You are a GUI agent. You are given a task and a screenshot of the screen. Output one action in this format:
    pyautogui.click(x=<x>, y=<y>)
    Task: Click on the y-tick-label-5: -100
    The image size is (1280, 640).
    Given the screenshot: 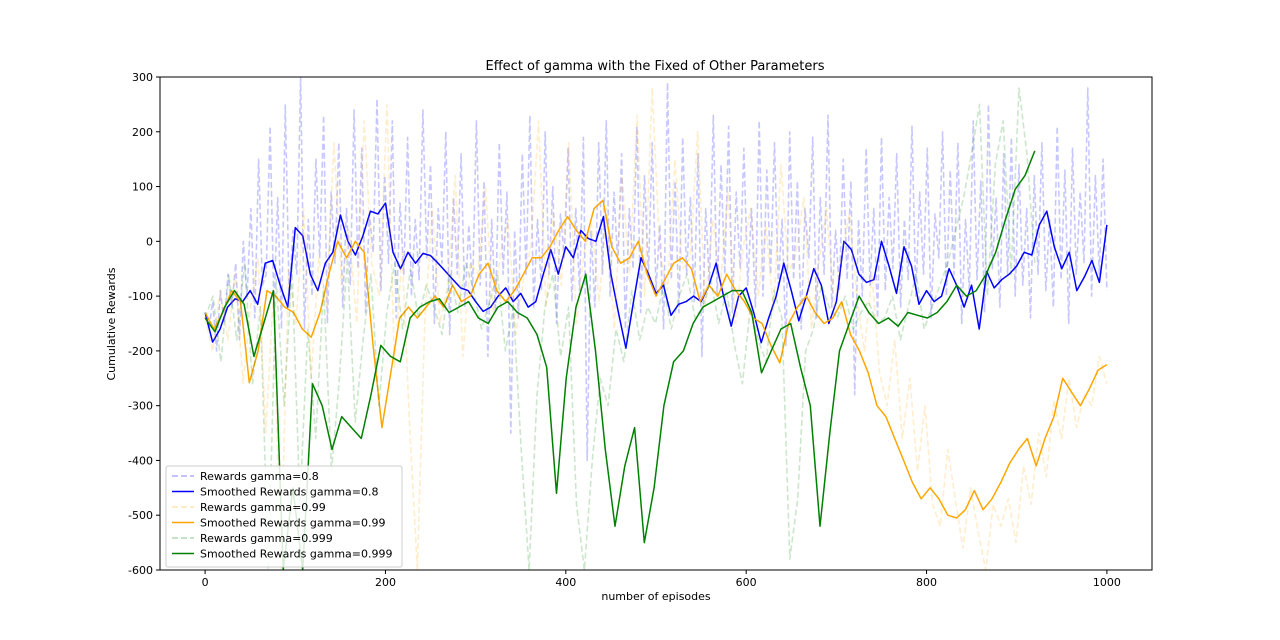 What is the action you would take?
    pyautogui.click(x=140, y=296)
    